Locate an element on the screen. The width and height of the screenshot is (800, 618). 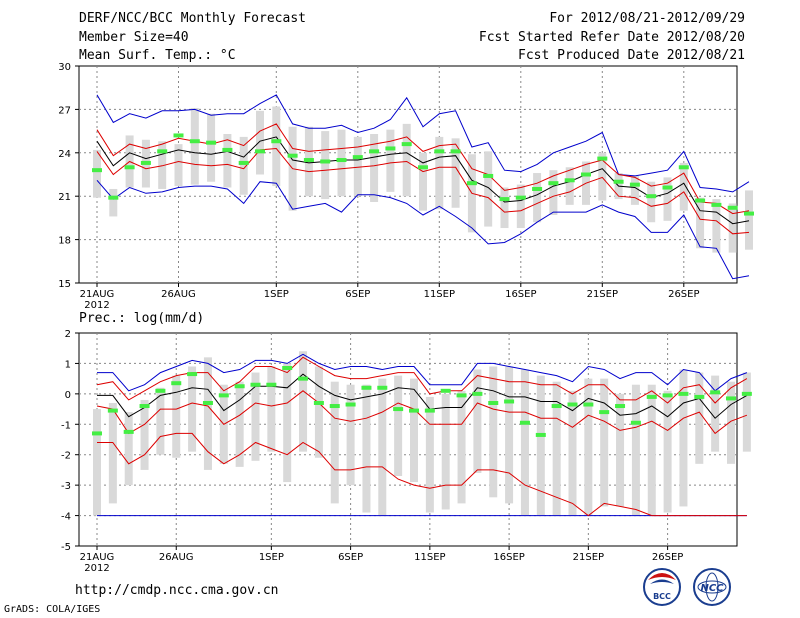
ncc-logo-text: NCC is located at coordinates (712, 588).